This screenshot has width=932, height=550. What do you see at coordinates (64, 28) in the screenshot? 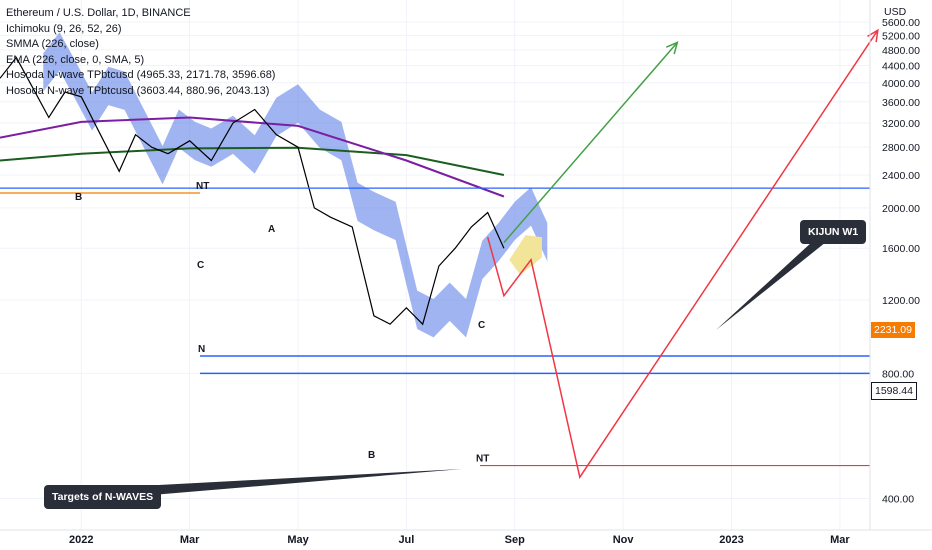
I see `ichimoku-legend: Ichimoku (9, 26, 52, 26)` at bounding box center [64, 28].